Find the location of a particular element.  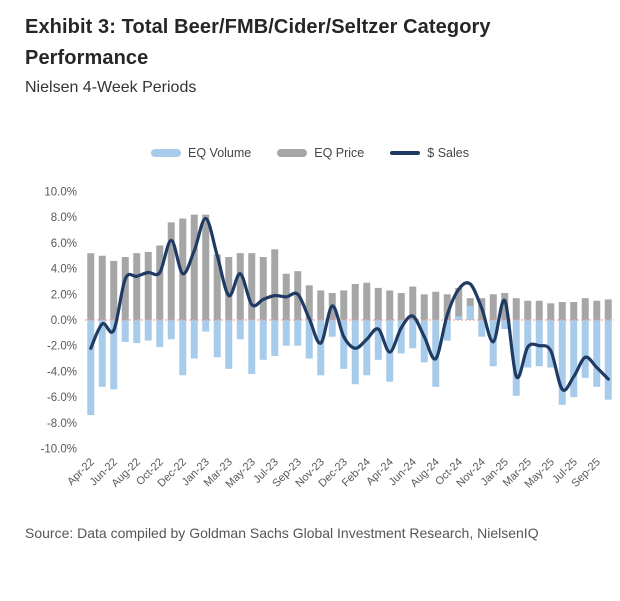

y-axis-label: 6.0% is located at coordinates (64, 244).